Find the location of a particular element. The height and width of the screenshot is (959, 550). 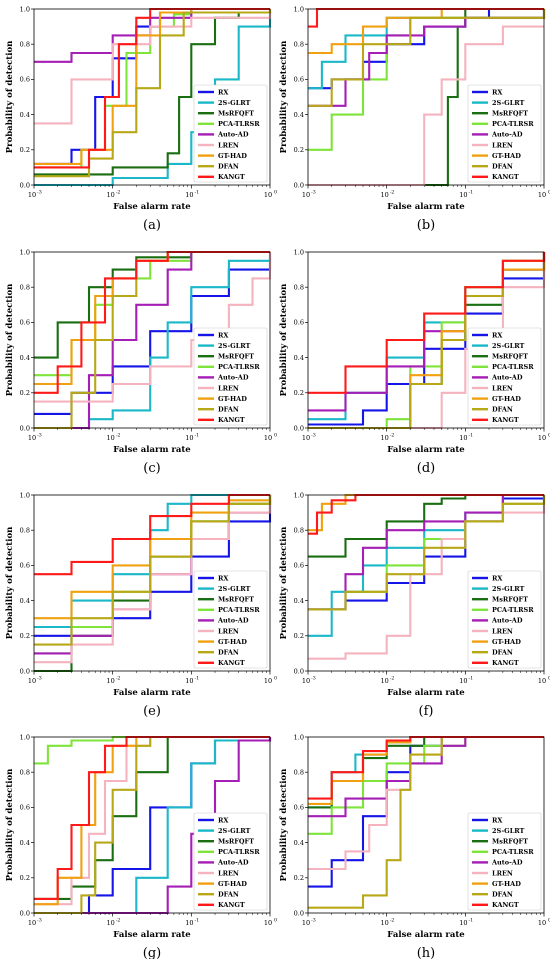

panel-caption: (f) is located at coordinates (426, 711).